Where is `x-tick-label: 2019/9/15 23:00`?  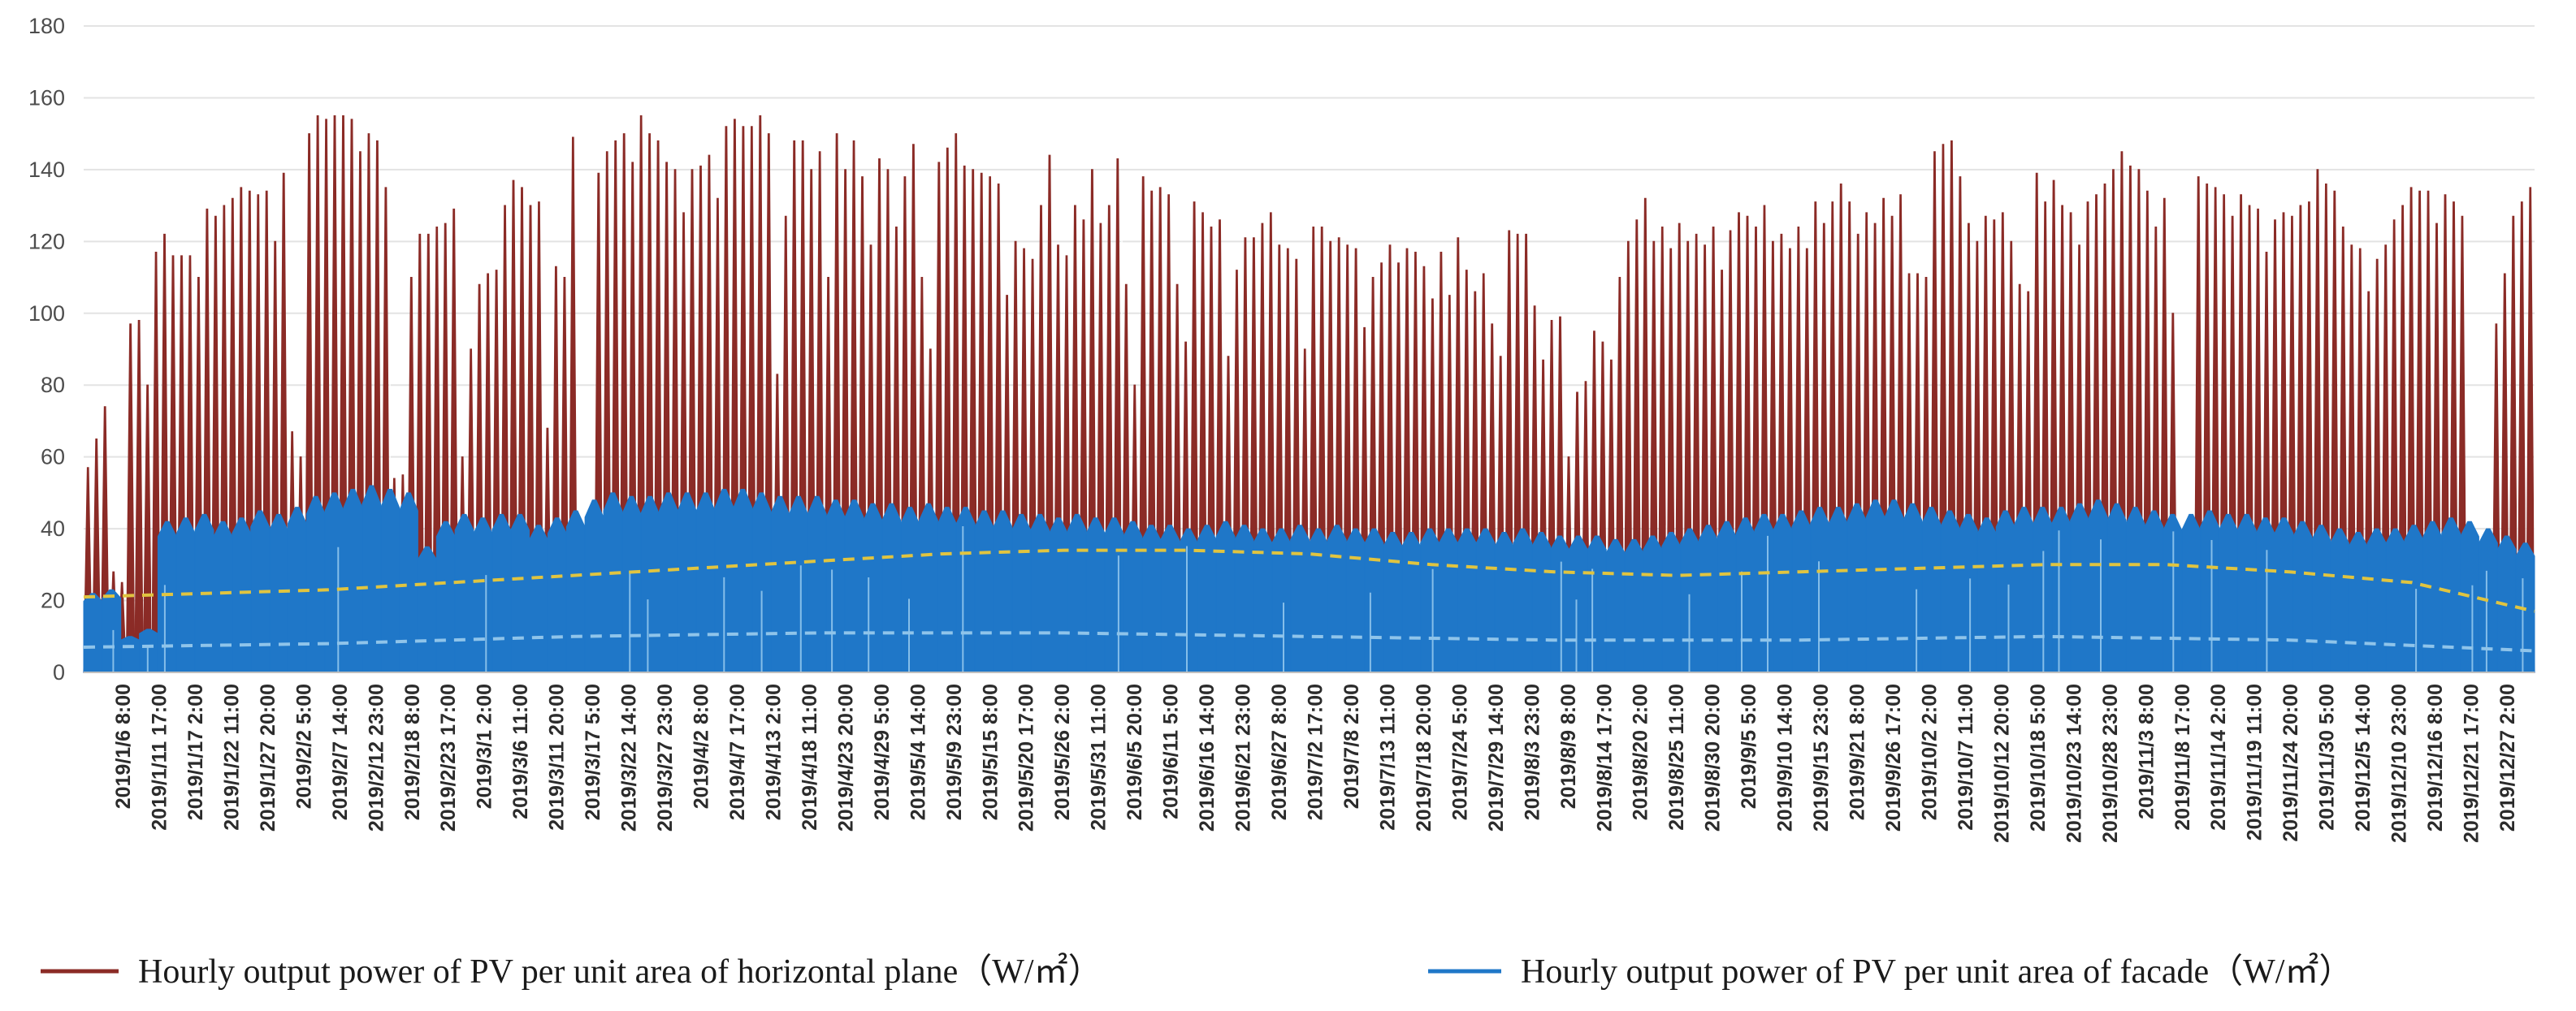
x-tick-label: 2019/9/15 23:00 is located at coordinates (1821, 758).